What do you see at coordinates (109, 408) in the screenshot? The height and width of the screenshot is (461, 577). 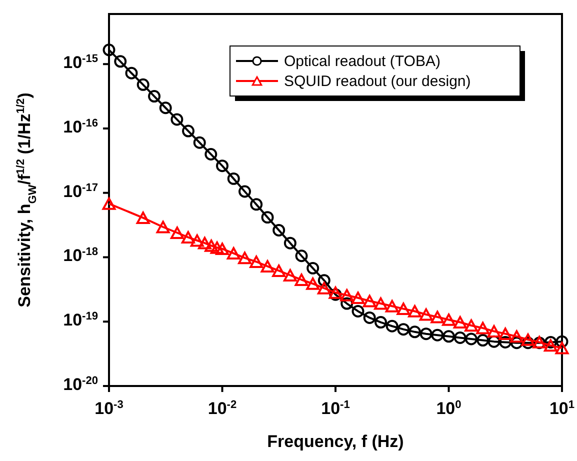 I see `x-tick-label: 10$^{-3}$` at bounding box center [109, 408].